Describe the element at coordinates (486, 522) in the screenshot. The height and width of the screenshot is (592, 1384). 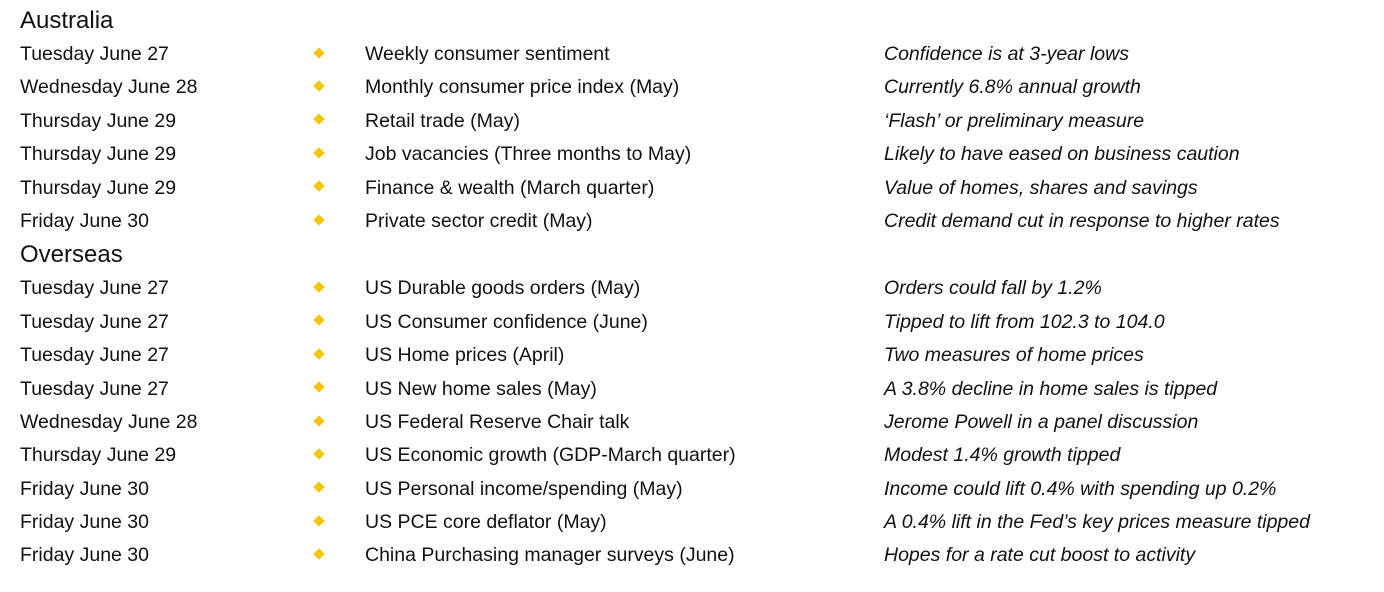
I see `row-event: US PCE core deflator (May)` at that location.